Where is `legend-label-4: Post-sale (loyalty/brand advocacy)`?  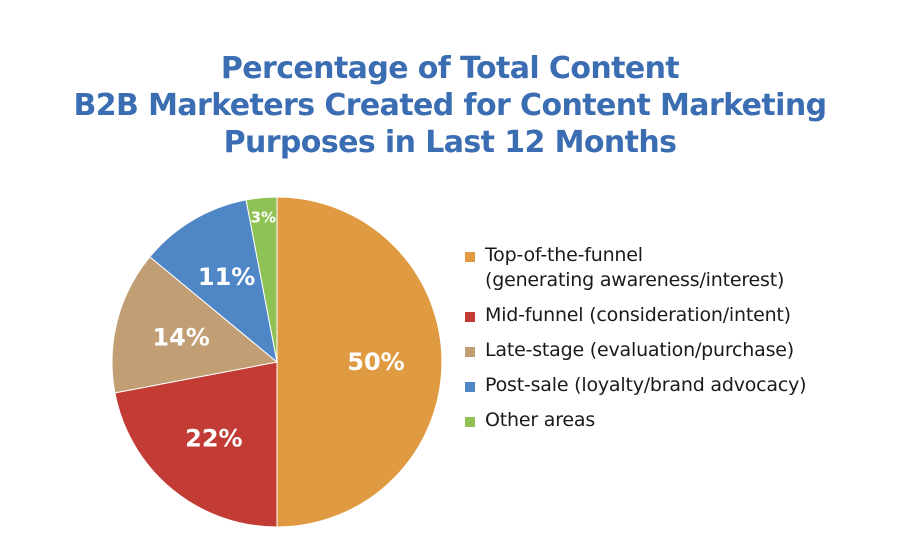
legend-label-4: Post-sale (loyalty/brand advocacy) is located at coordinates (646, 385).